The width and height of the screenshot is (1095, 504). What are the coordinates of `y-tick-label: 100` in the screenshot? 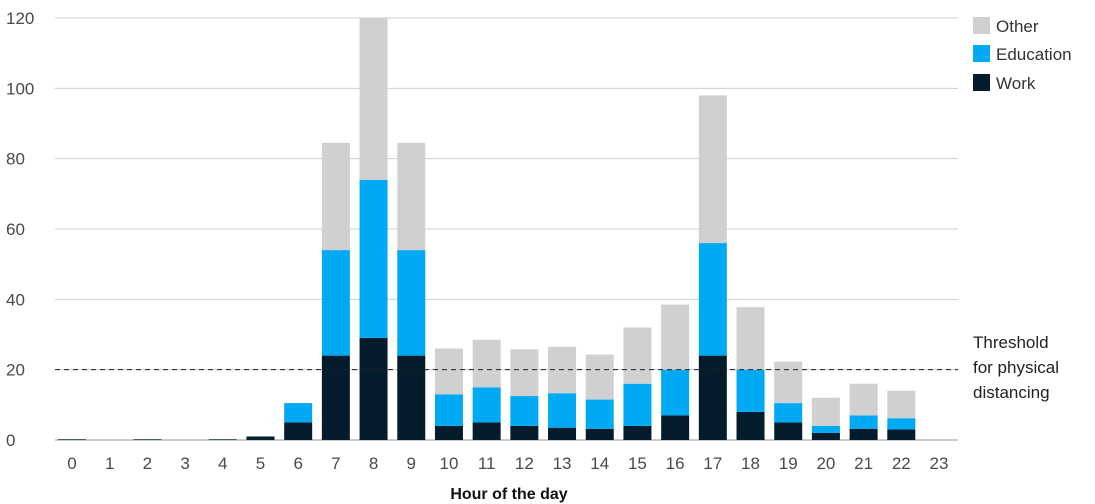 It's located at (20, 88).